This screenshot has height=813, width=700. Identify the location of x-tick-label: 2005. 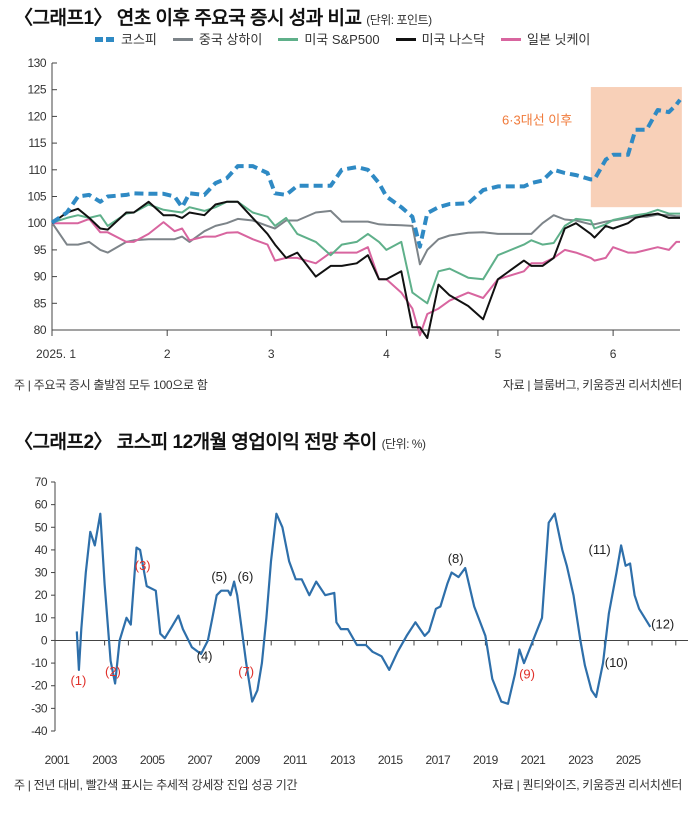
(153, 760).